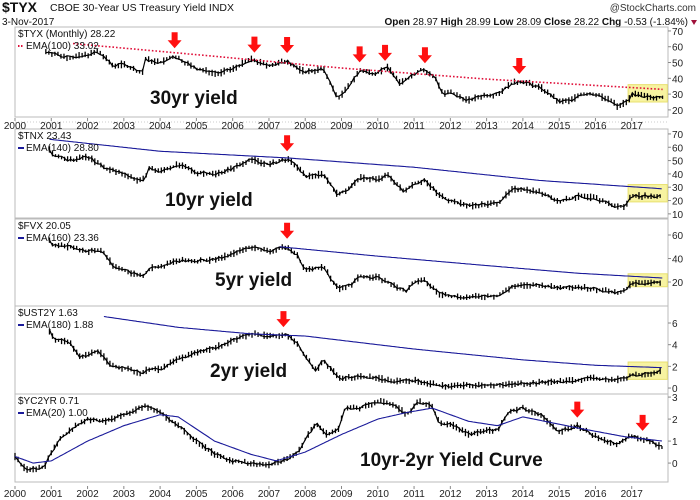 The height and width of the screenshot is (500, 700). I want to click on y-tick-label: 30, so click(678, 188).